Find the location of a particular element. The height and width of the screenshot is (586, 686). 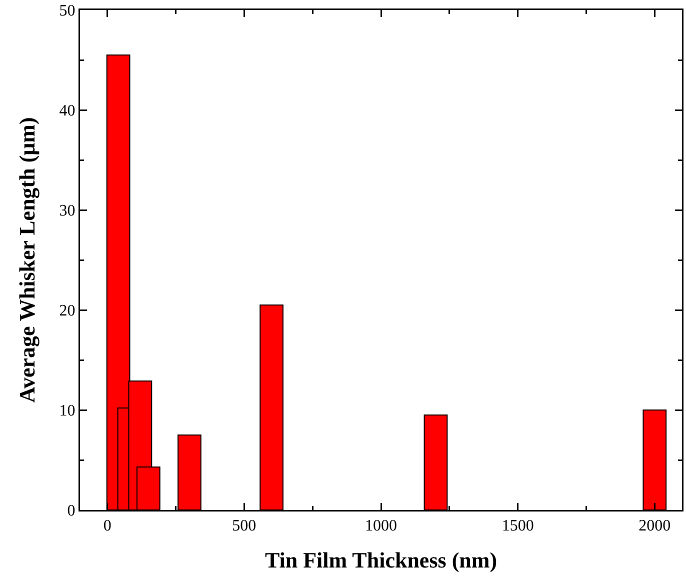

y-tick-label: 40 is located at coordinates (67, 111).